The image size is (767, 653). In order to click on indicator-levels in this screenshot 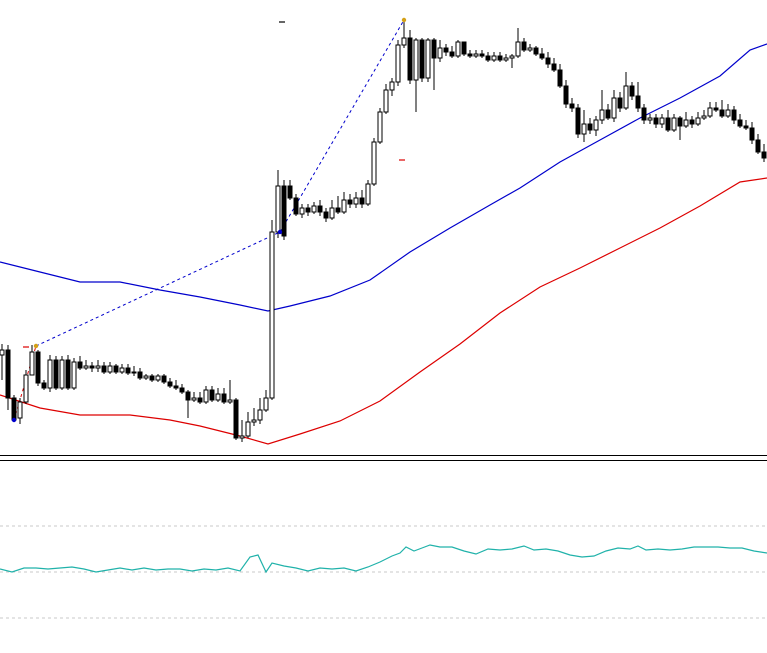, I will do `click(383, 572)`.